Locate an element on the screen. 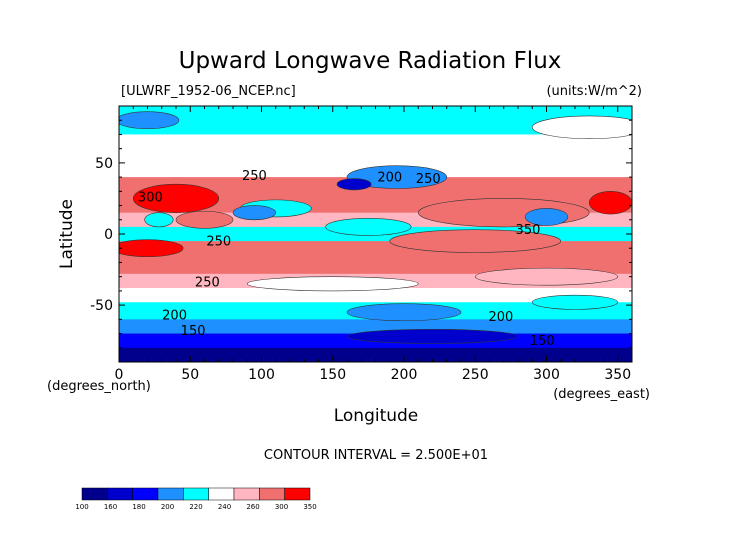 The image size is (752, 537). colorbar-level: 350 is located at coordinates (309, 507).